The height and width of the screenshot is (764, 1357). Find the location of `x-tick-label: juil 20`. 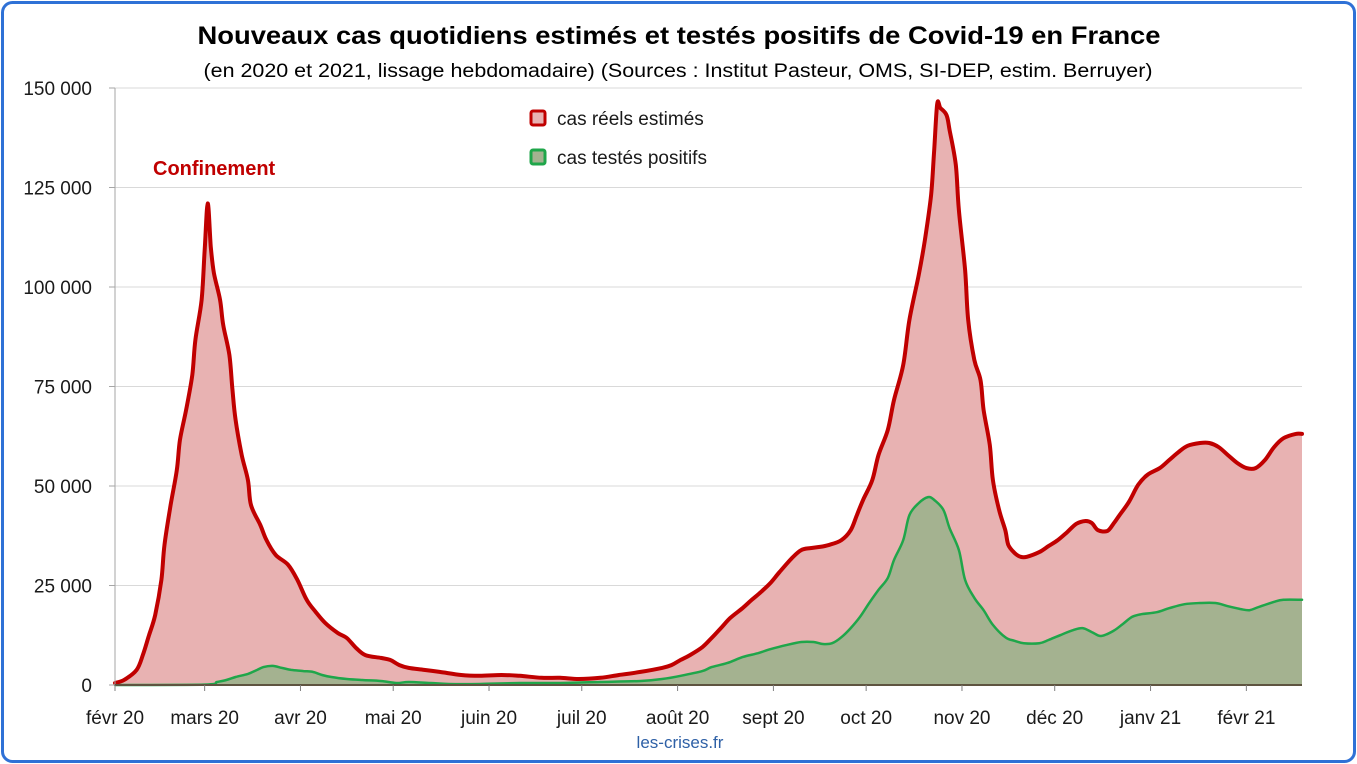

x-tick-label: juil 20 is located at coordinates (581, 718).